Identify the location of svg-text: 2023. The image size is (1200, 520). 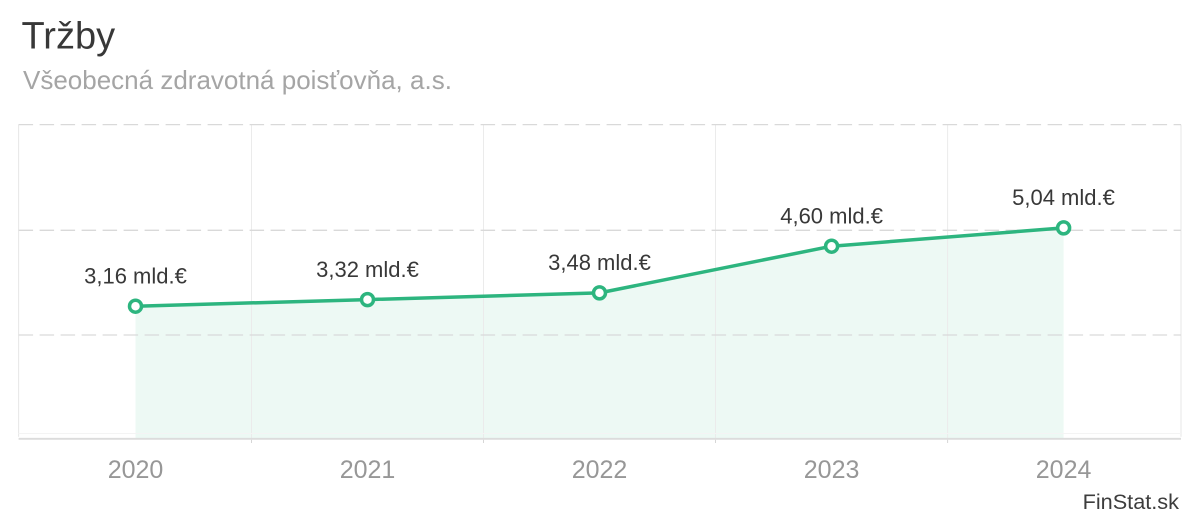
(832, 470).